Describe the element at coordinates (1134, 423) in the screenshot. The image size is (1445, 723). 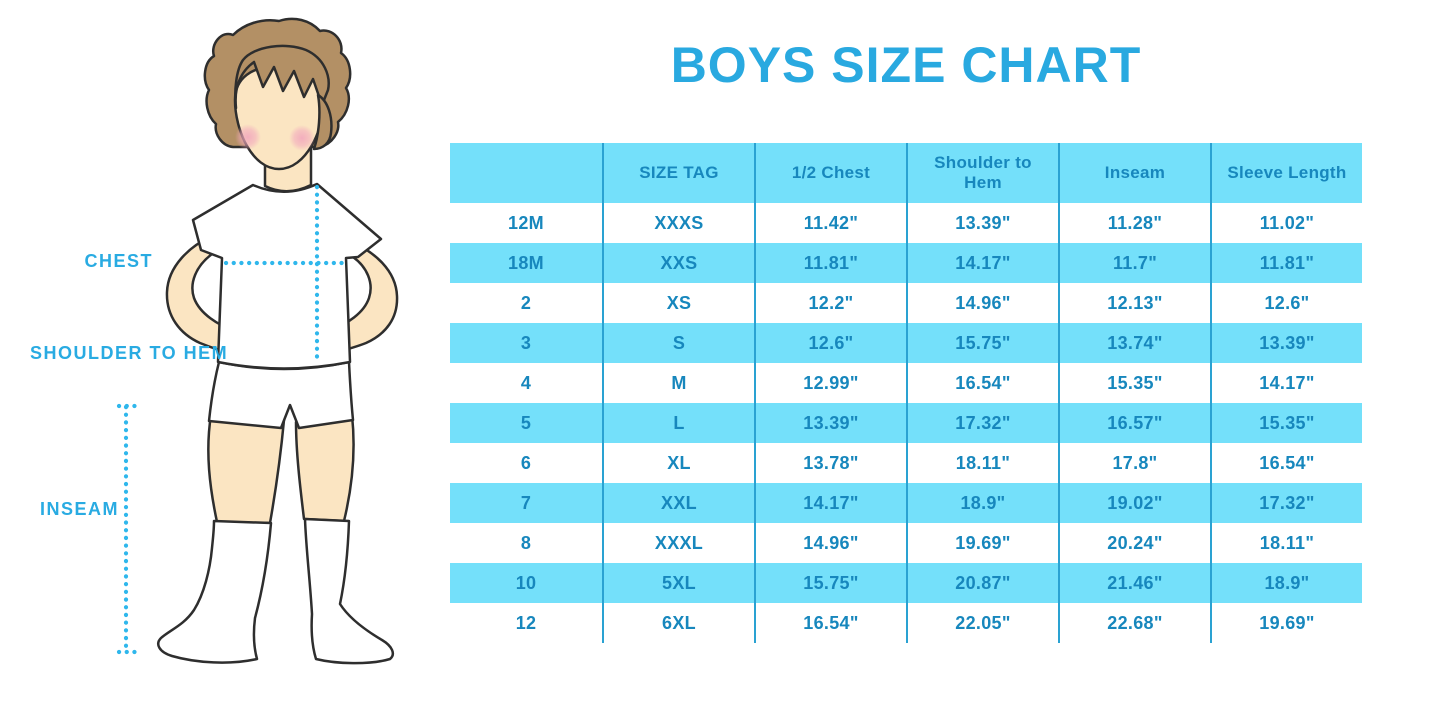
I see `table-cell-inseam: 16.57"` at that location.